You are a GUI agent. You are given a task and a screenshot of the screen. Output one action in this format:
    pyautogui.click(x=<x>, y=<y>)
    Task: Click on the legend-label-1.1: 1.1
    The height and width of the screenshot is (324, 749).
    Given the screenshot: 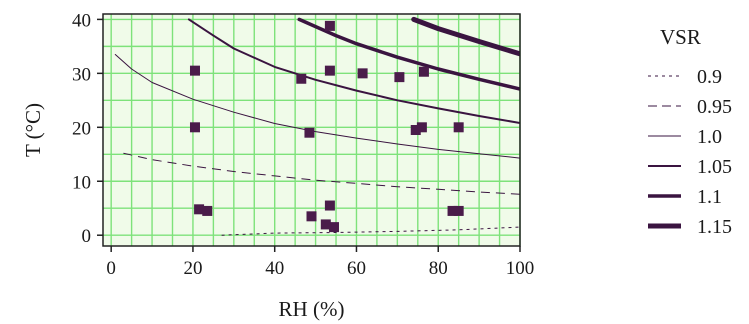 What is the action you would take?
    pyautogui.click(x=709, y=197)
    